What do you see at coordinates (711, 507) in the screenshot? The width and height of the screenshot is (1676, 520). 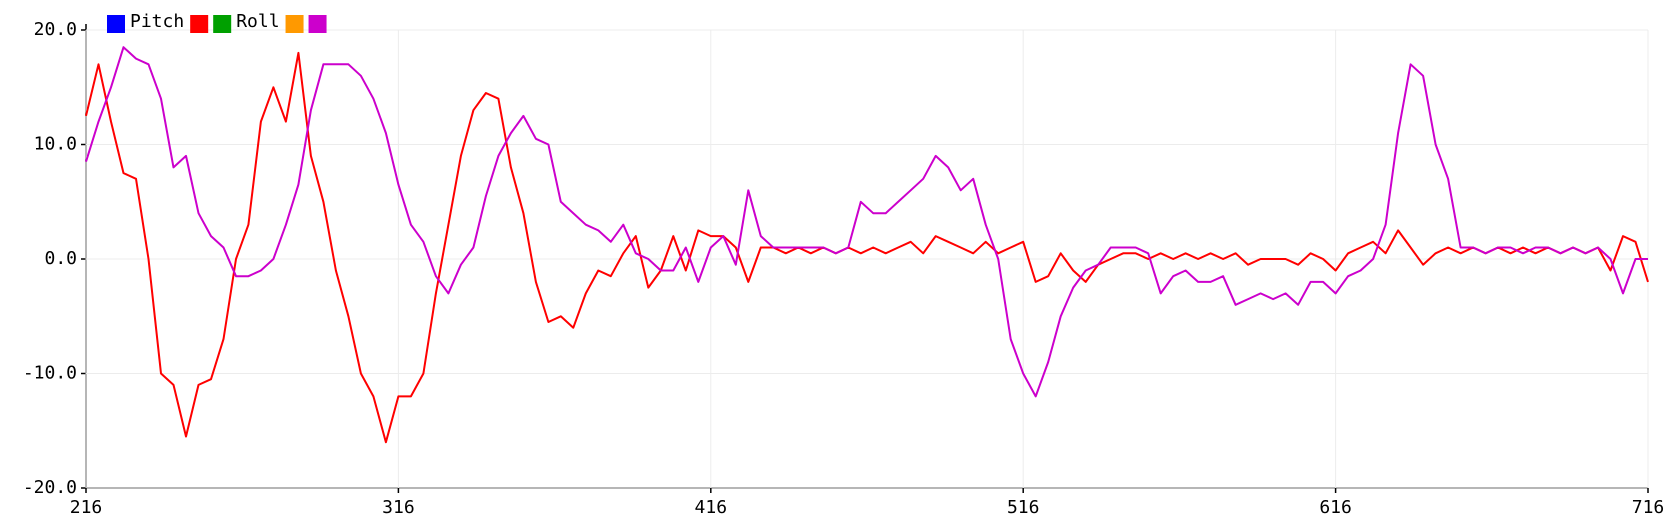 I see `x-tick-label: 416` at bounding box center [711, 507].